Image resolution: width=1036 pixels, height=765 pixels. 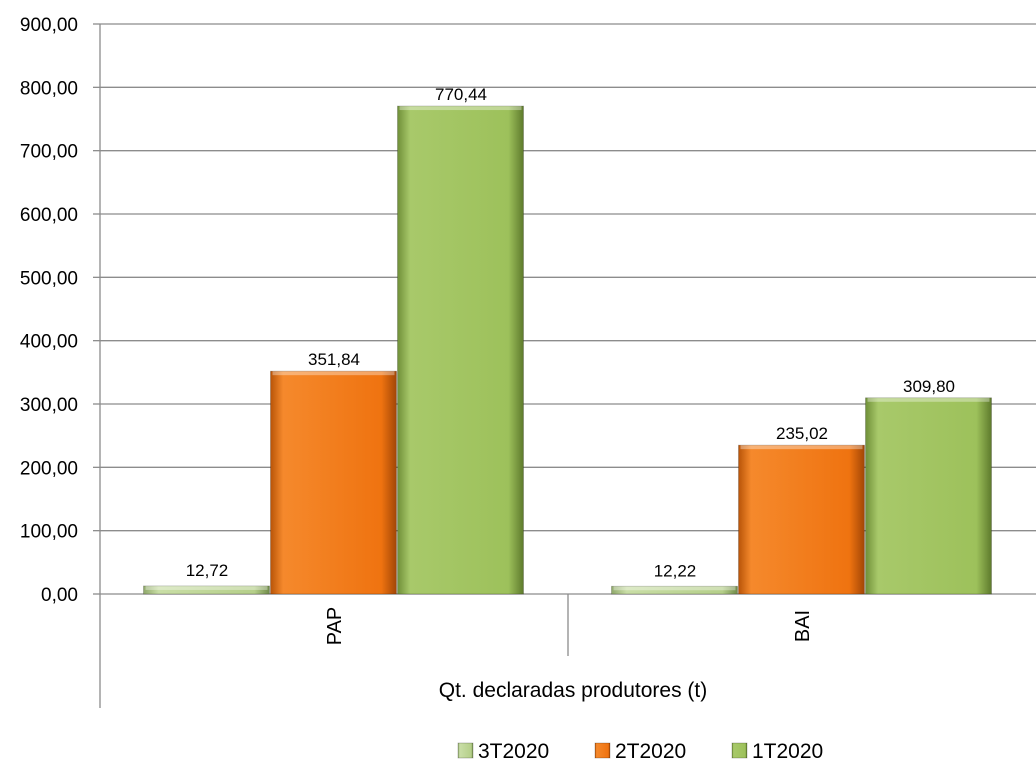 I want to click on legend: 3T2020 2T2020 1T2020, so click(x=640, y=751).